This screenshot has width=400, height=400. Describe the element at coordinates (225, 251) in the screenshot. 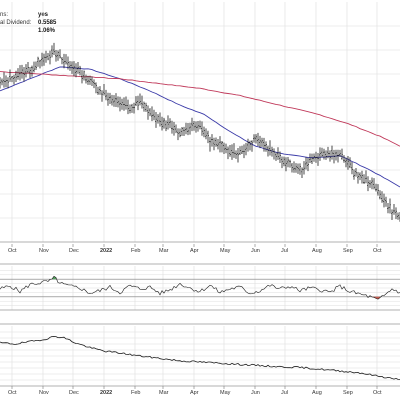

I see `price-x-axis-tick-label: May` at that location.